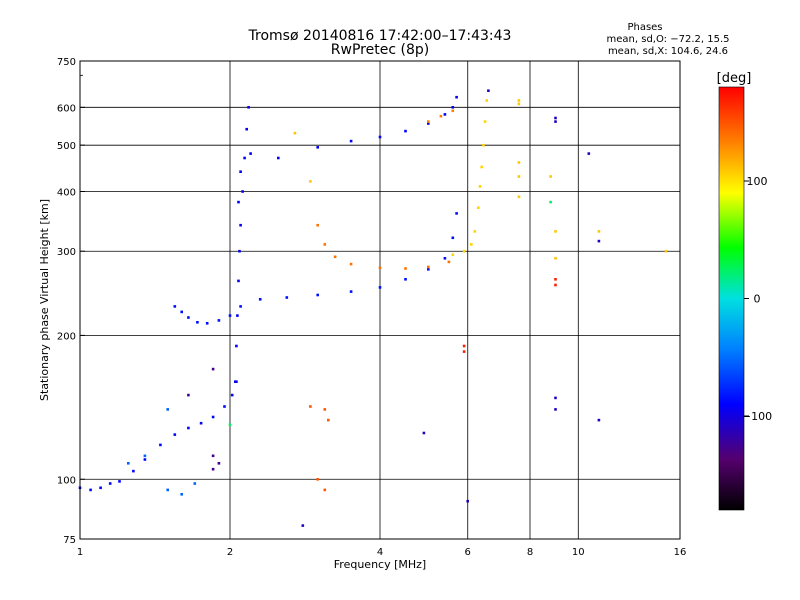 This screenshot has width=800, height=600. Describe the element at coordinates (757, 181) in the screenshot. I see `colorbar-tick-label: 100` at that location.